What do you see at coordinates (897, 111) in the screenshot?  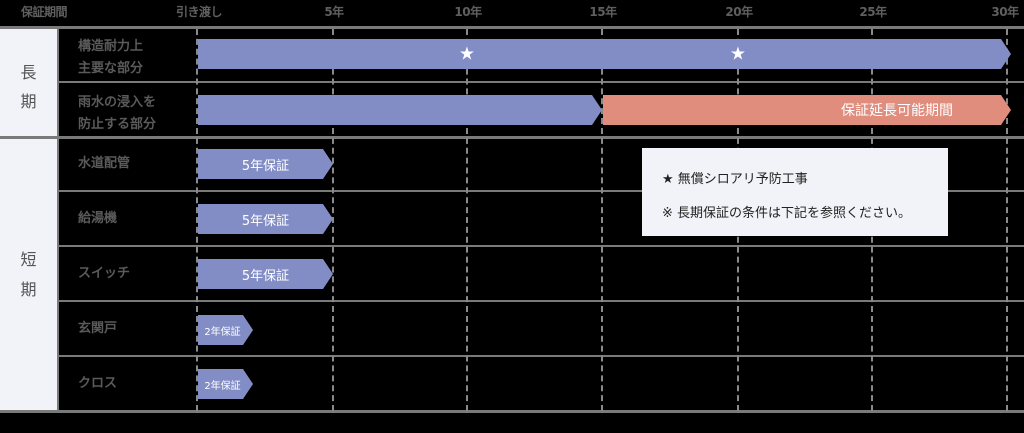 I see `extension-label: 保証延長可能期間` at bounding box center [897, 111].